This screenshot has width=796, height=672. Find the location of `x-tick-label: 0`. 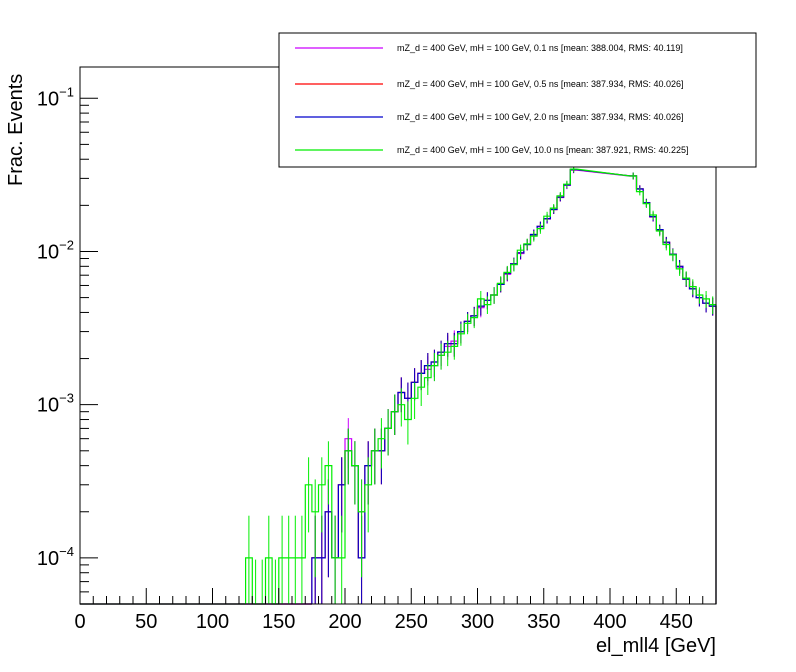

x-tick-label: 0 is located at coordinates (79, 622).